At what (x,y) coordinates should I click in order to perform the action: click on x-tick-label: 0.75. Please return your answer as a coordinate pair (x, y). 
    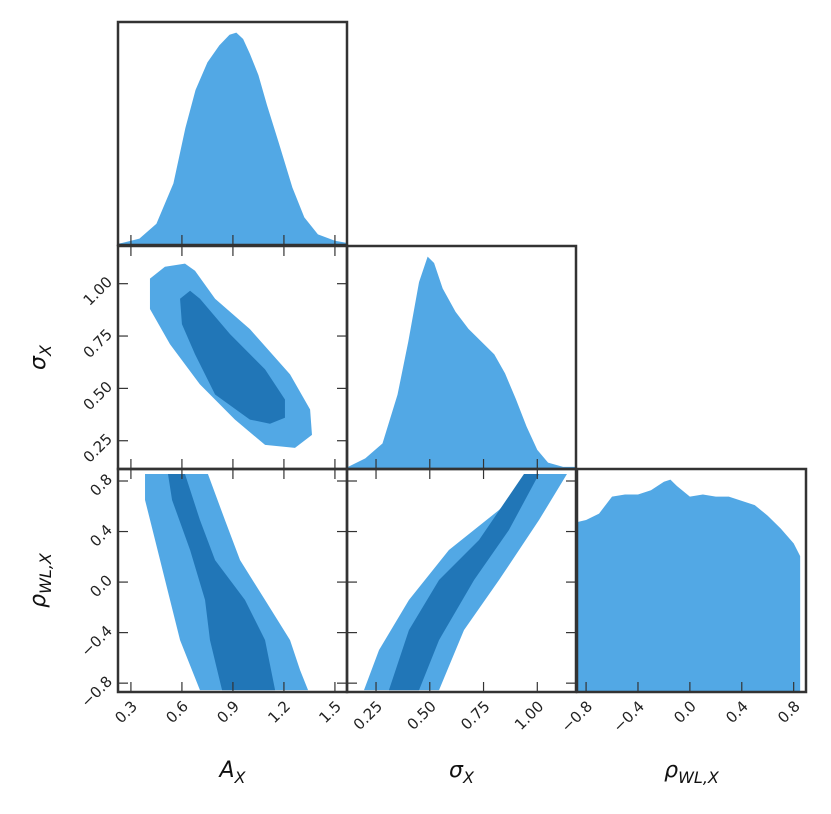
    Looking at the image, I should click on (475, 715).